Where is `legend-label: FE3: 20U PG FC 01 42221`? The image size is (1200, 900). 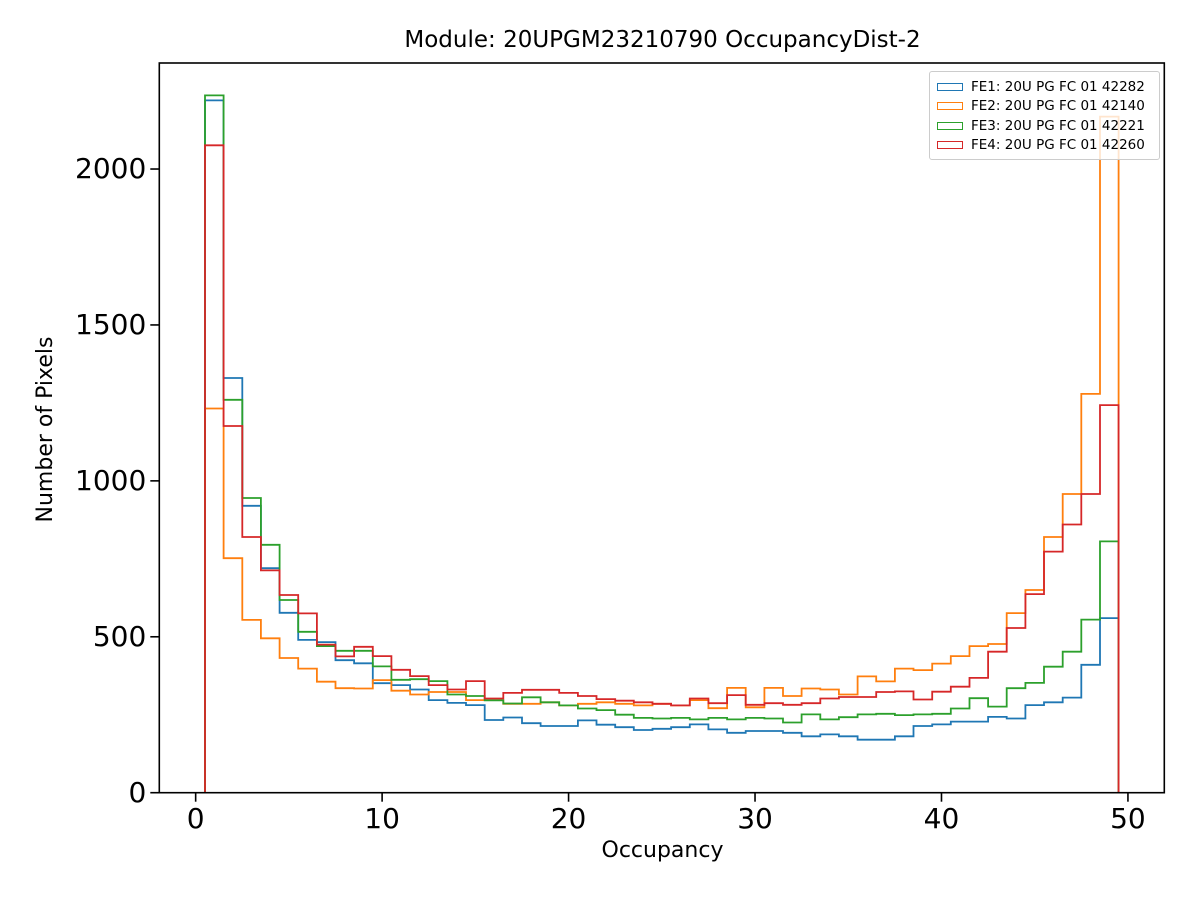
legend-label: FE3: 20U PG FC 01 42221 is located at coordinates (1058, 125).